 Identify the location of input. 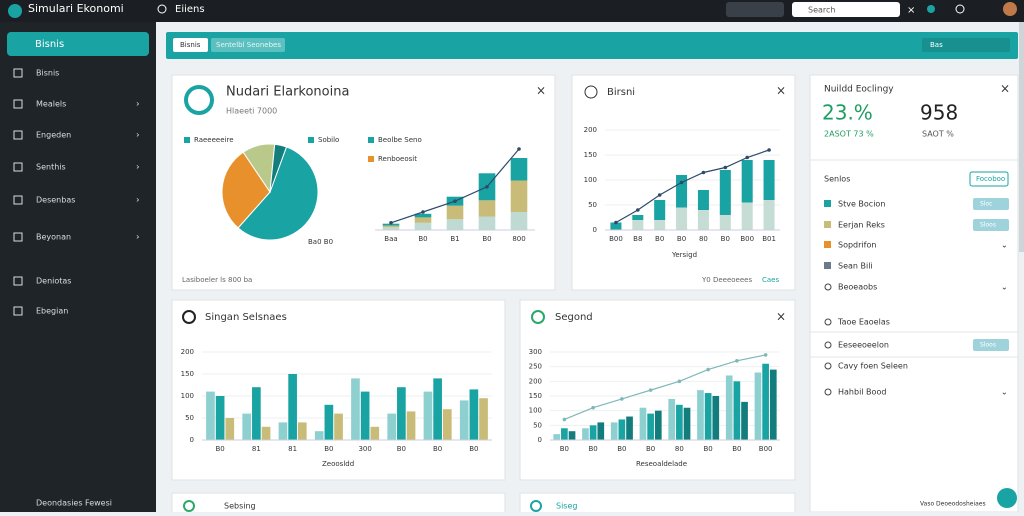
(755, 9).